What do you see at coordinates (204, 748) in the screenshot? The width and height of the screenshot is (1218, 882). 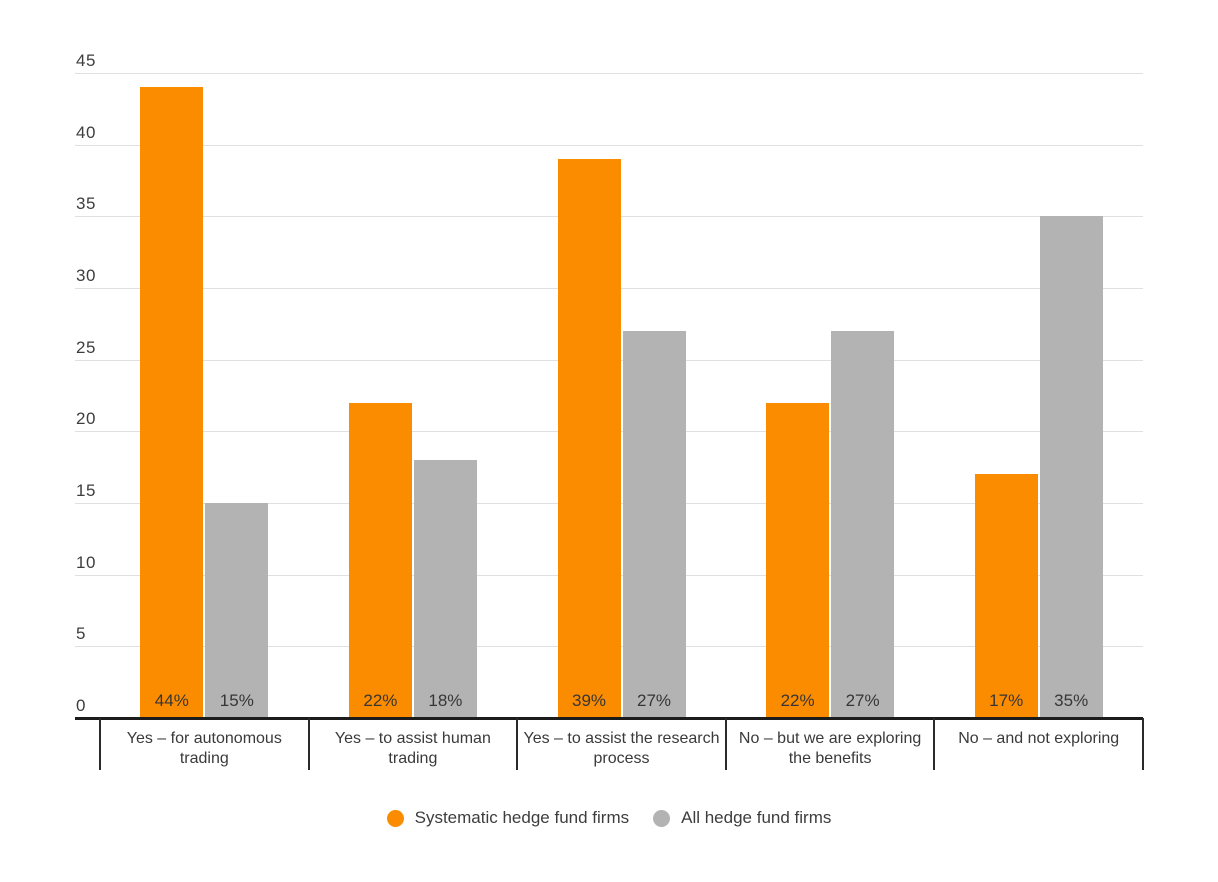 I see `x-axis-category-label: Yes – for autonomous trading` at bounding box center [204, 748].